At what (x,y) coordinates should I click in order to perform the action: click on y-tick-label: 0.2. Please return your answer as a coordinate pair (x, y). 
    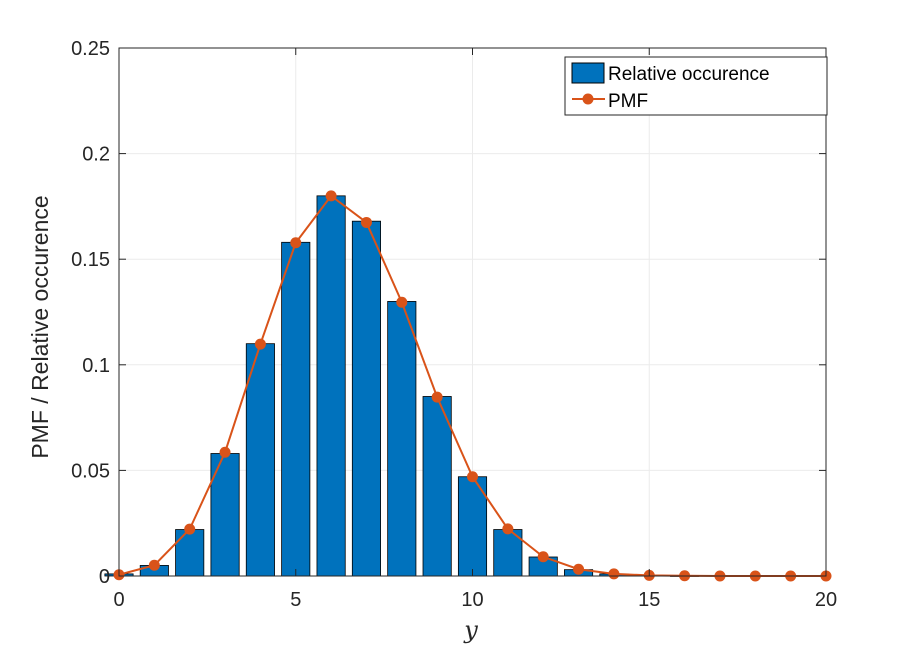
    Looking at the image, I should click on (96, 155).